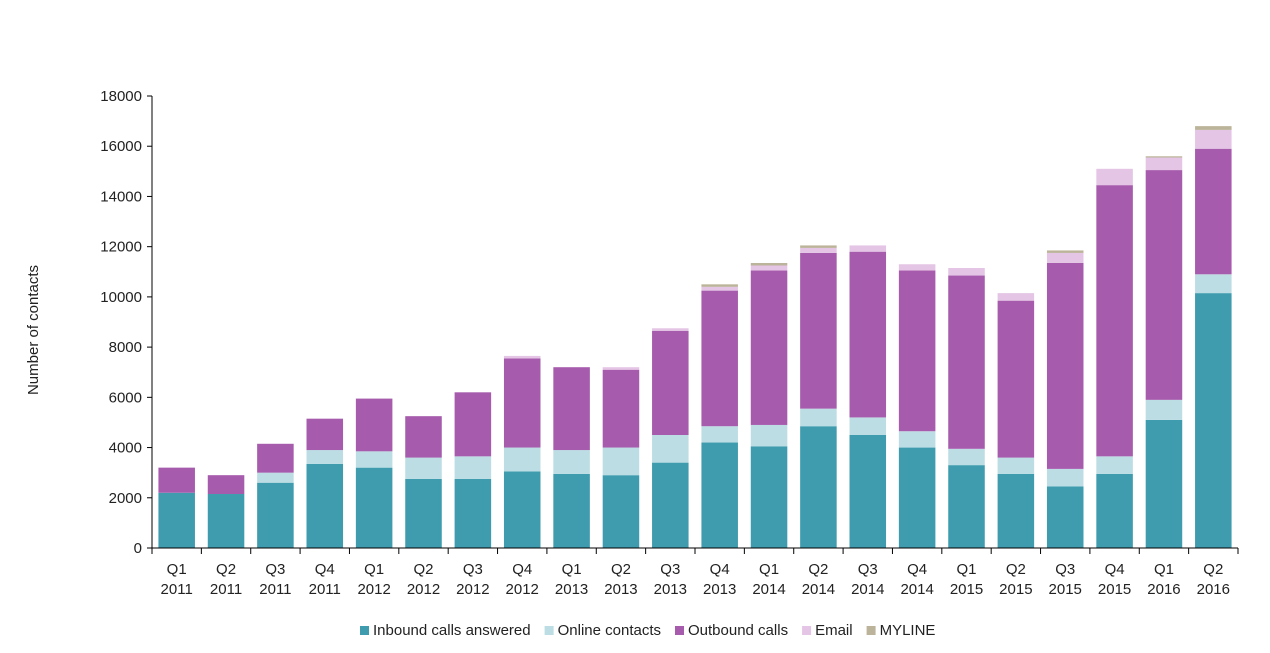 The height and width of the screenshot is (653, 1270). What do you see at coordinates (125, 397) in the screenshot?
I see `y-tick-label: 6000` at bounding box center [125, 397].